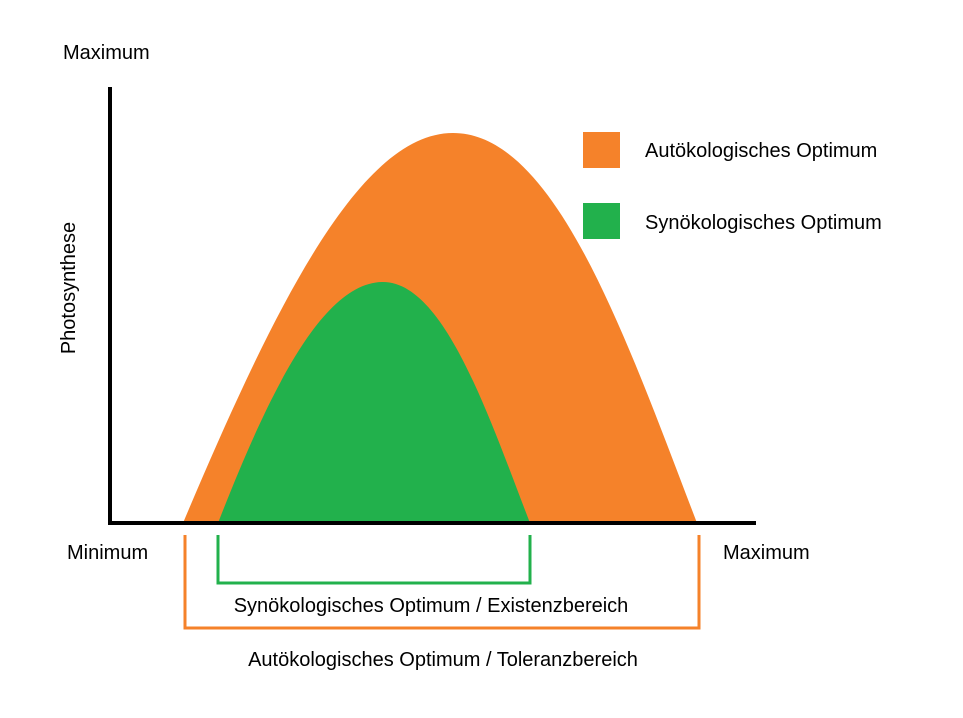 The height and width of the screenshot is (718, 963). I want to click on y-axis-top-label: Maximum, so click(106, 53).